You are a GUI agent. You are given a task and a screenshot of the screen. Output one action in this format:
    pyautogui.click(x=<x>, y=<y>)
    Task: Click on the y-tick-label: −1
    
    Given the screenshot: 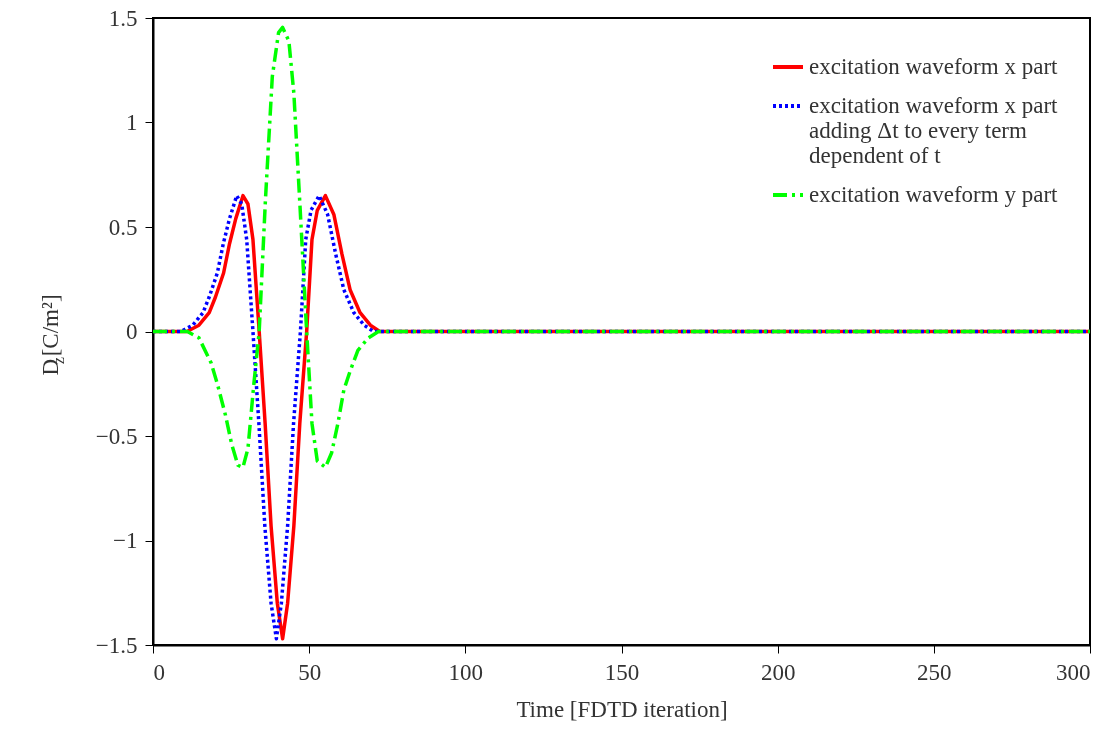 What is the action you would take?
    pyautogui.click(x=125, y=540)
    